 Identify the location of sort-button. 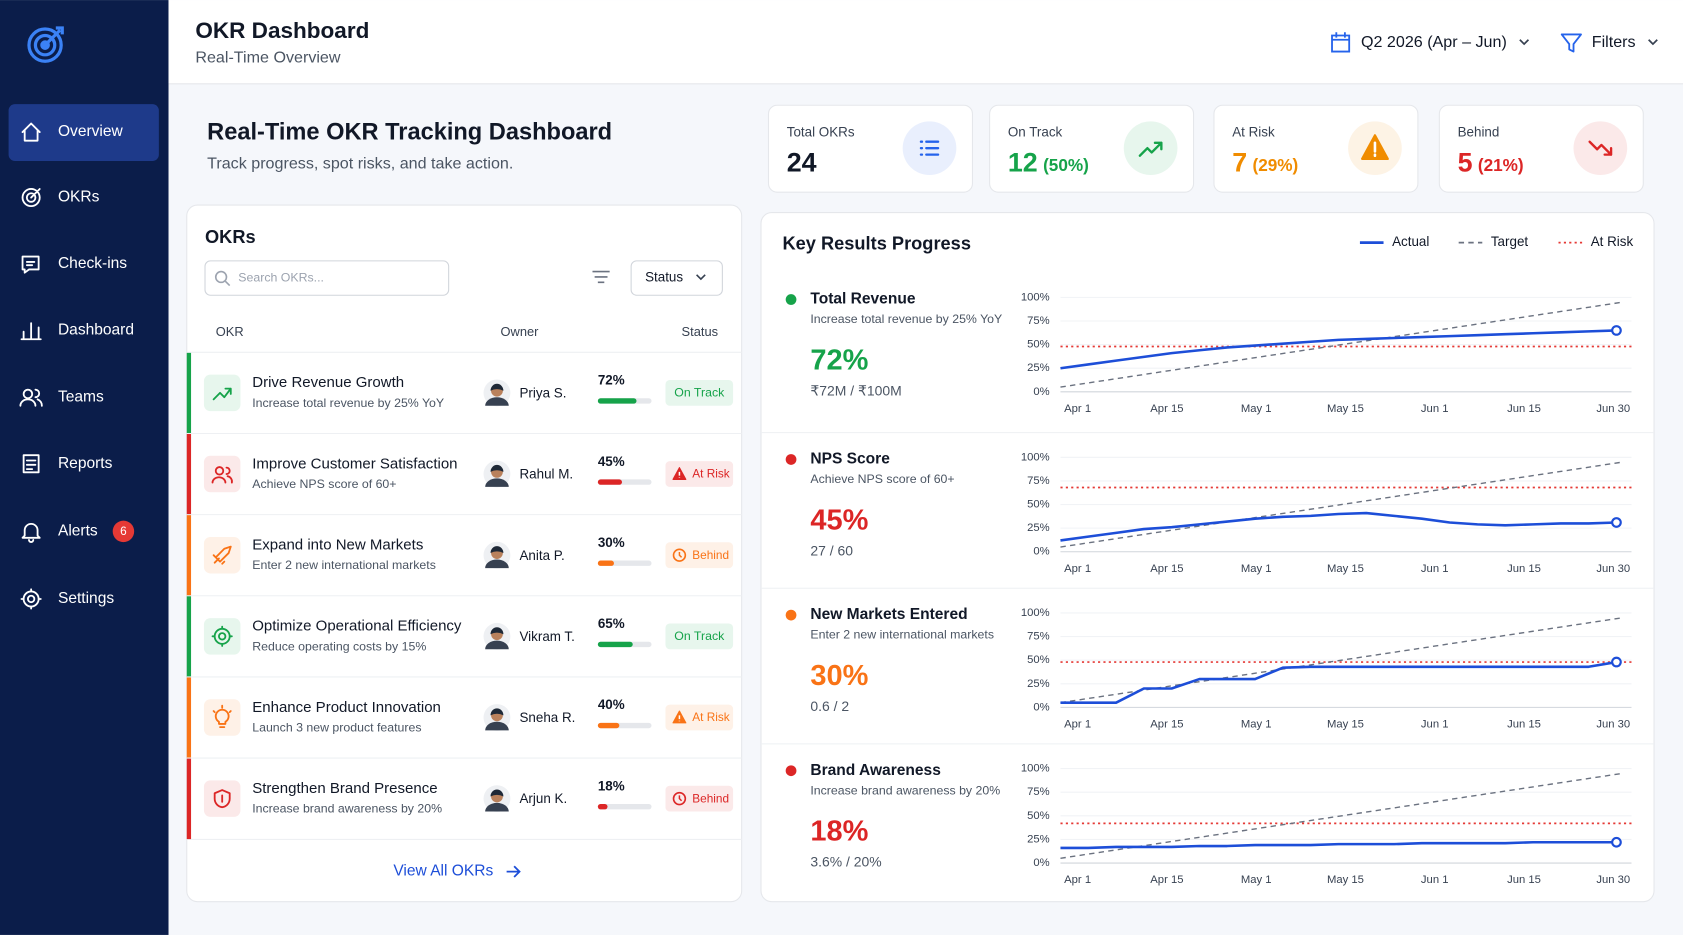
(601, 277).